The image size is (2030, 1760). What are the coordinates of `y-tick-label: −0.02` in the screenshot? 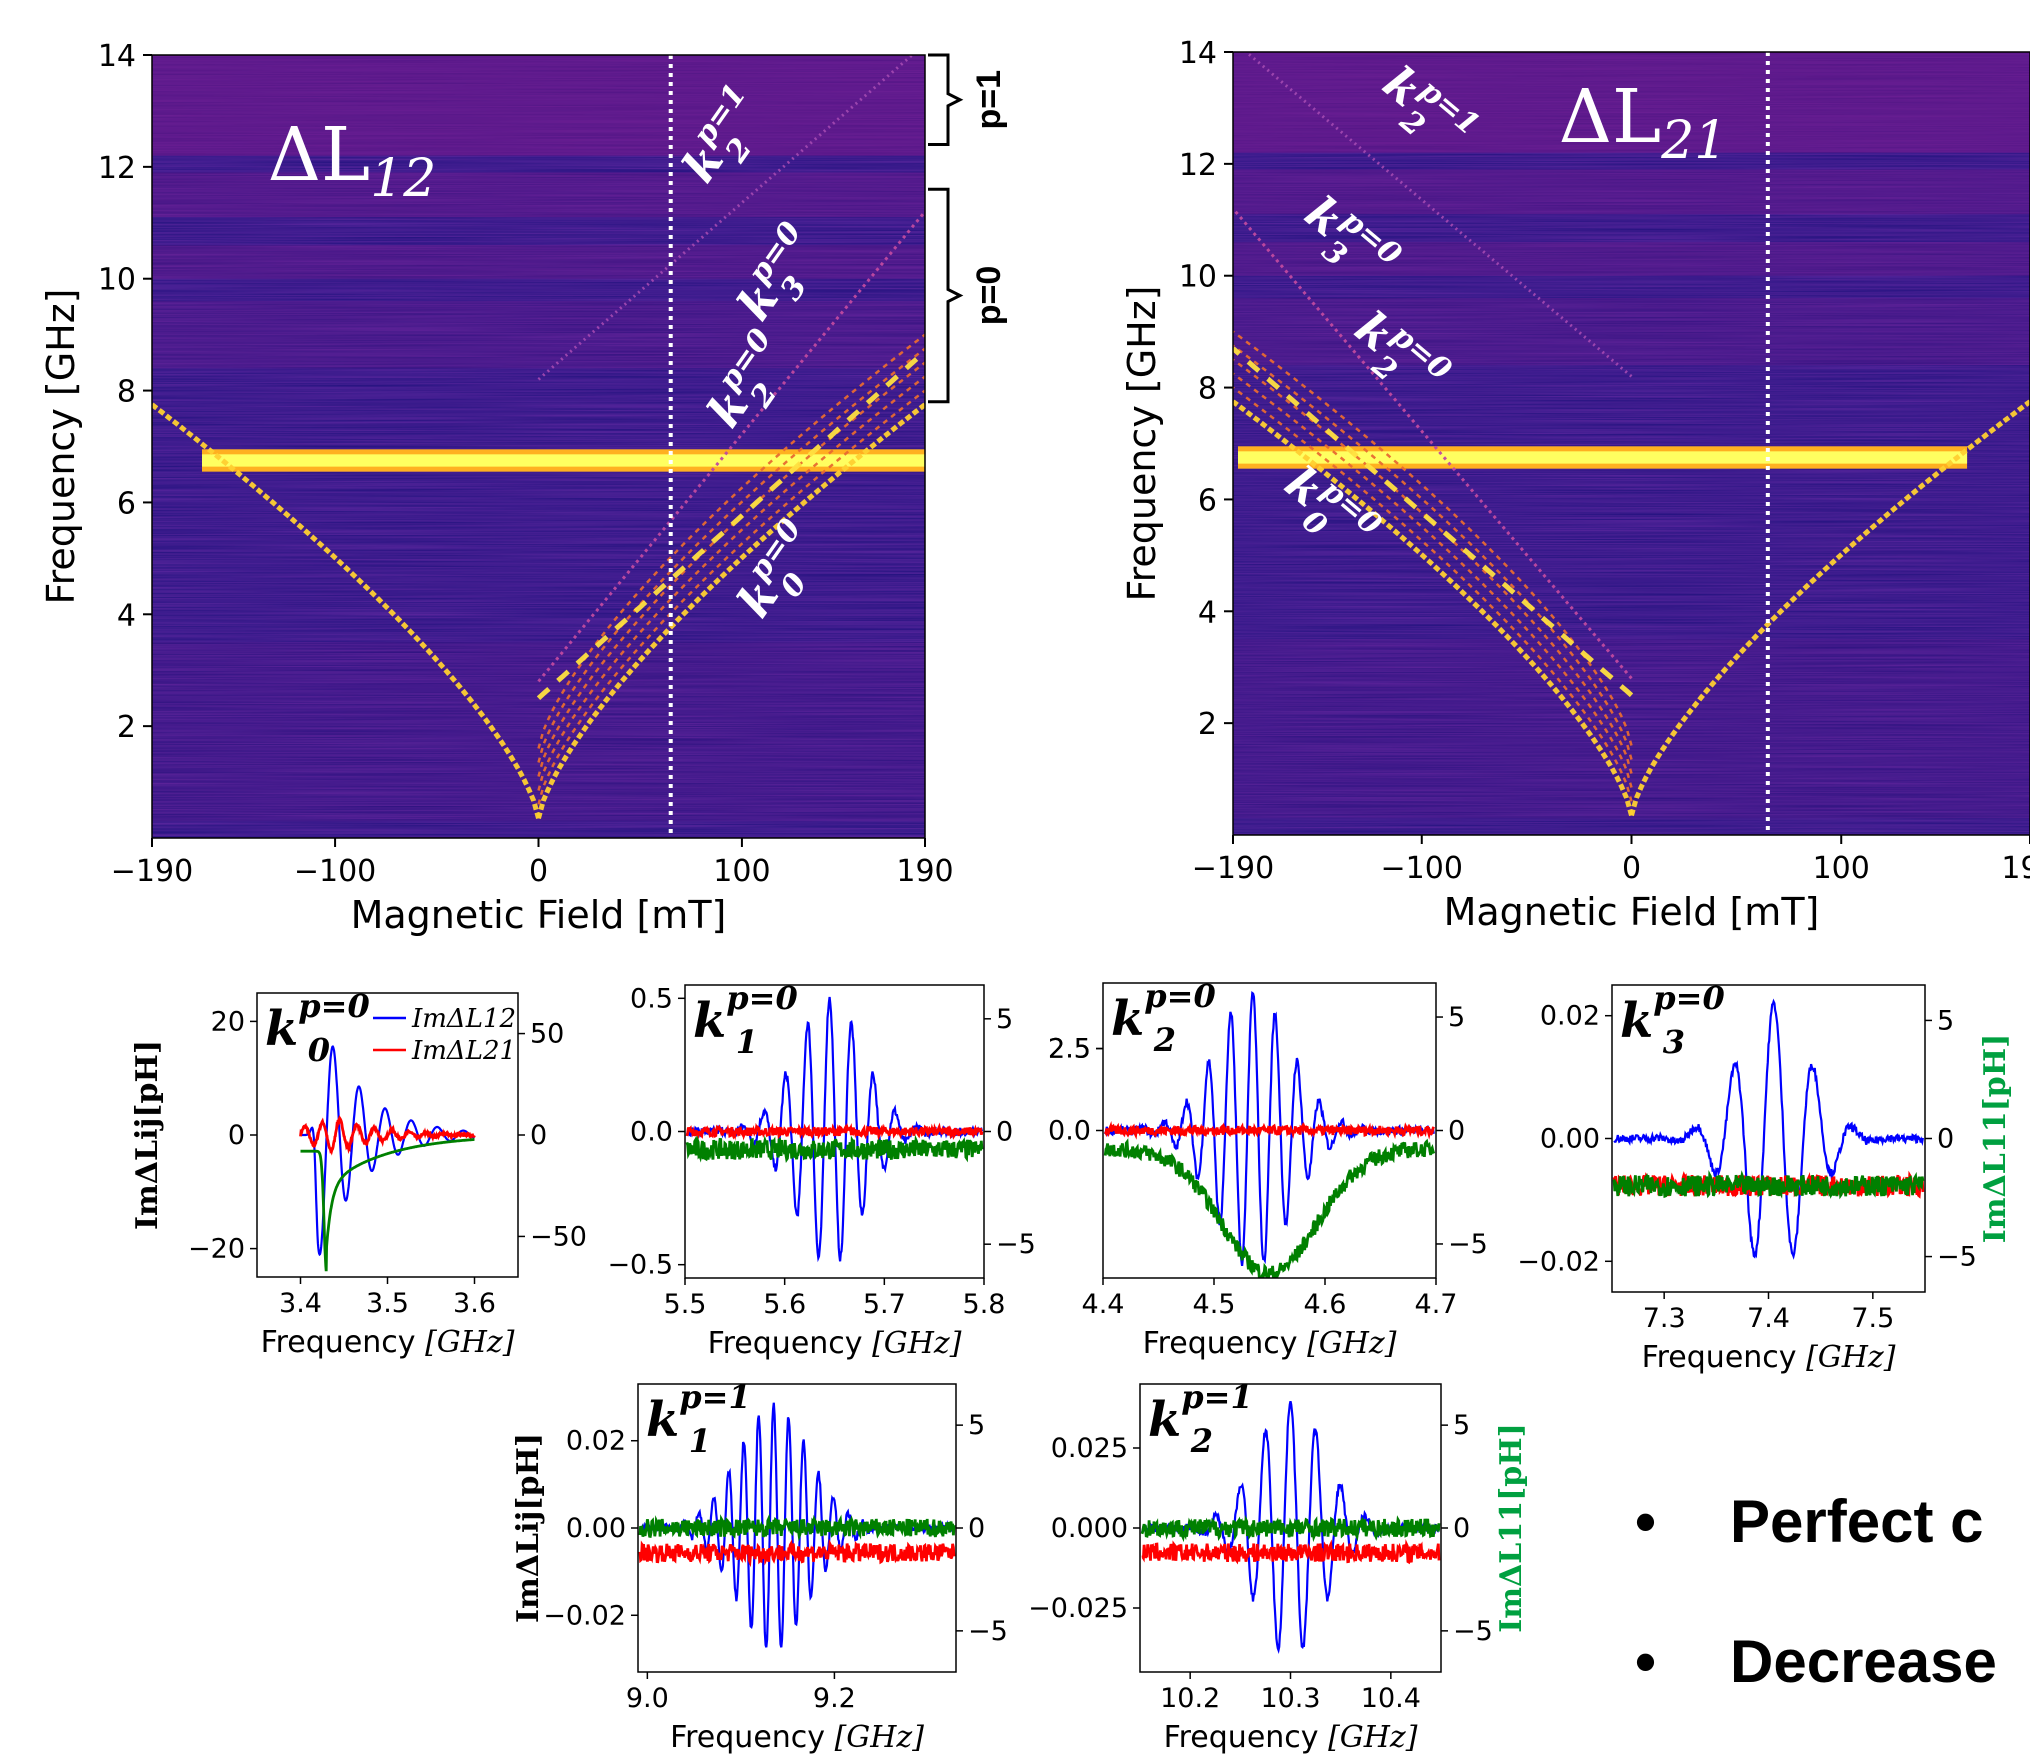 It's located at (1558, 1261).